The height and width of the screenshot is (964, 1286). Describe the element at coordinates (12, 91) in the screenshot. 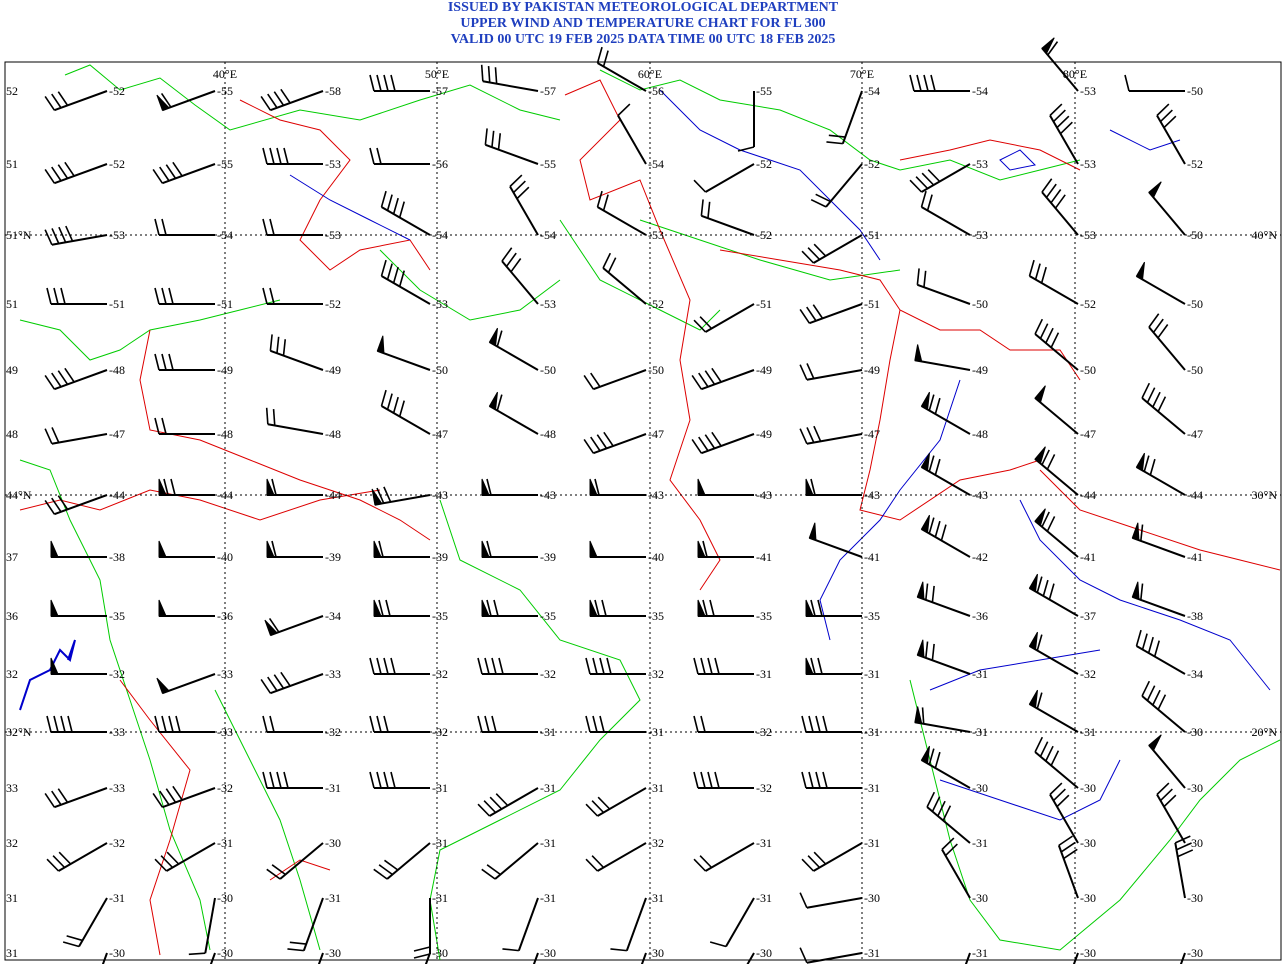

I see `left-axis-label: 52` at that location.